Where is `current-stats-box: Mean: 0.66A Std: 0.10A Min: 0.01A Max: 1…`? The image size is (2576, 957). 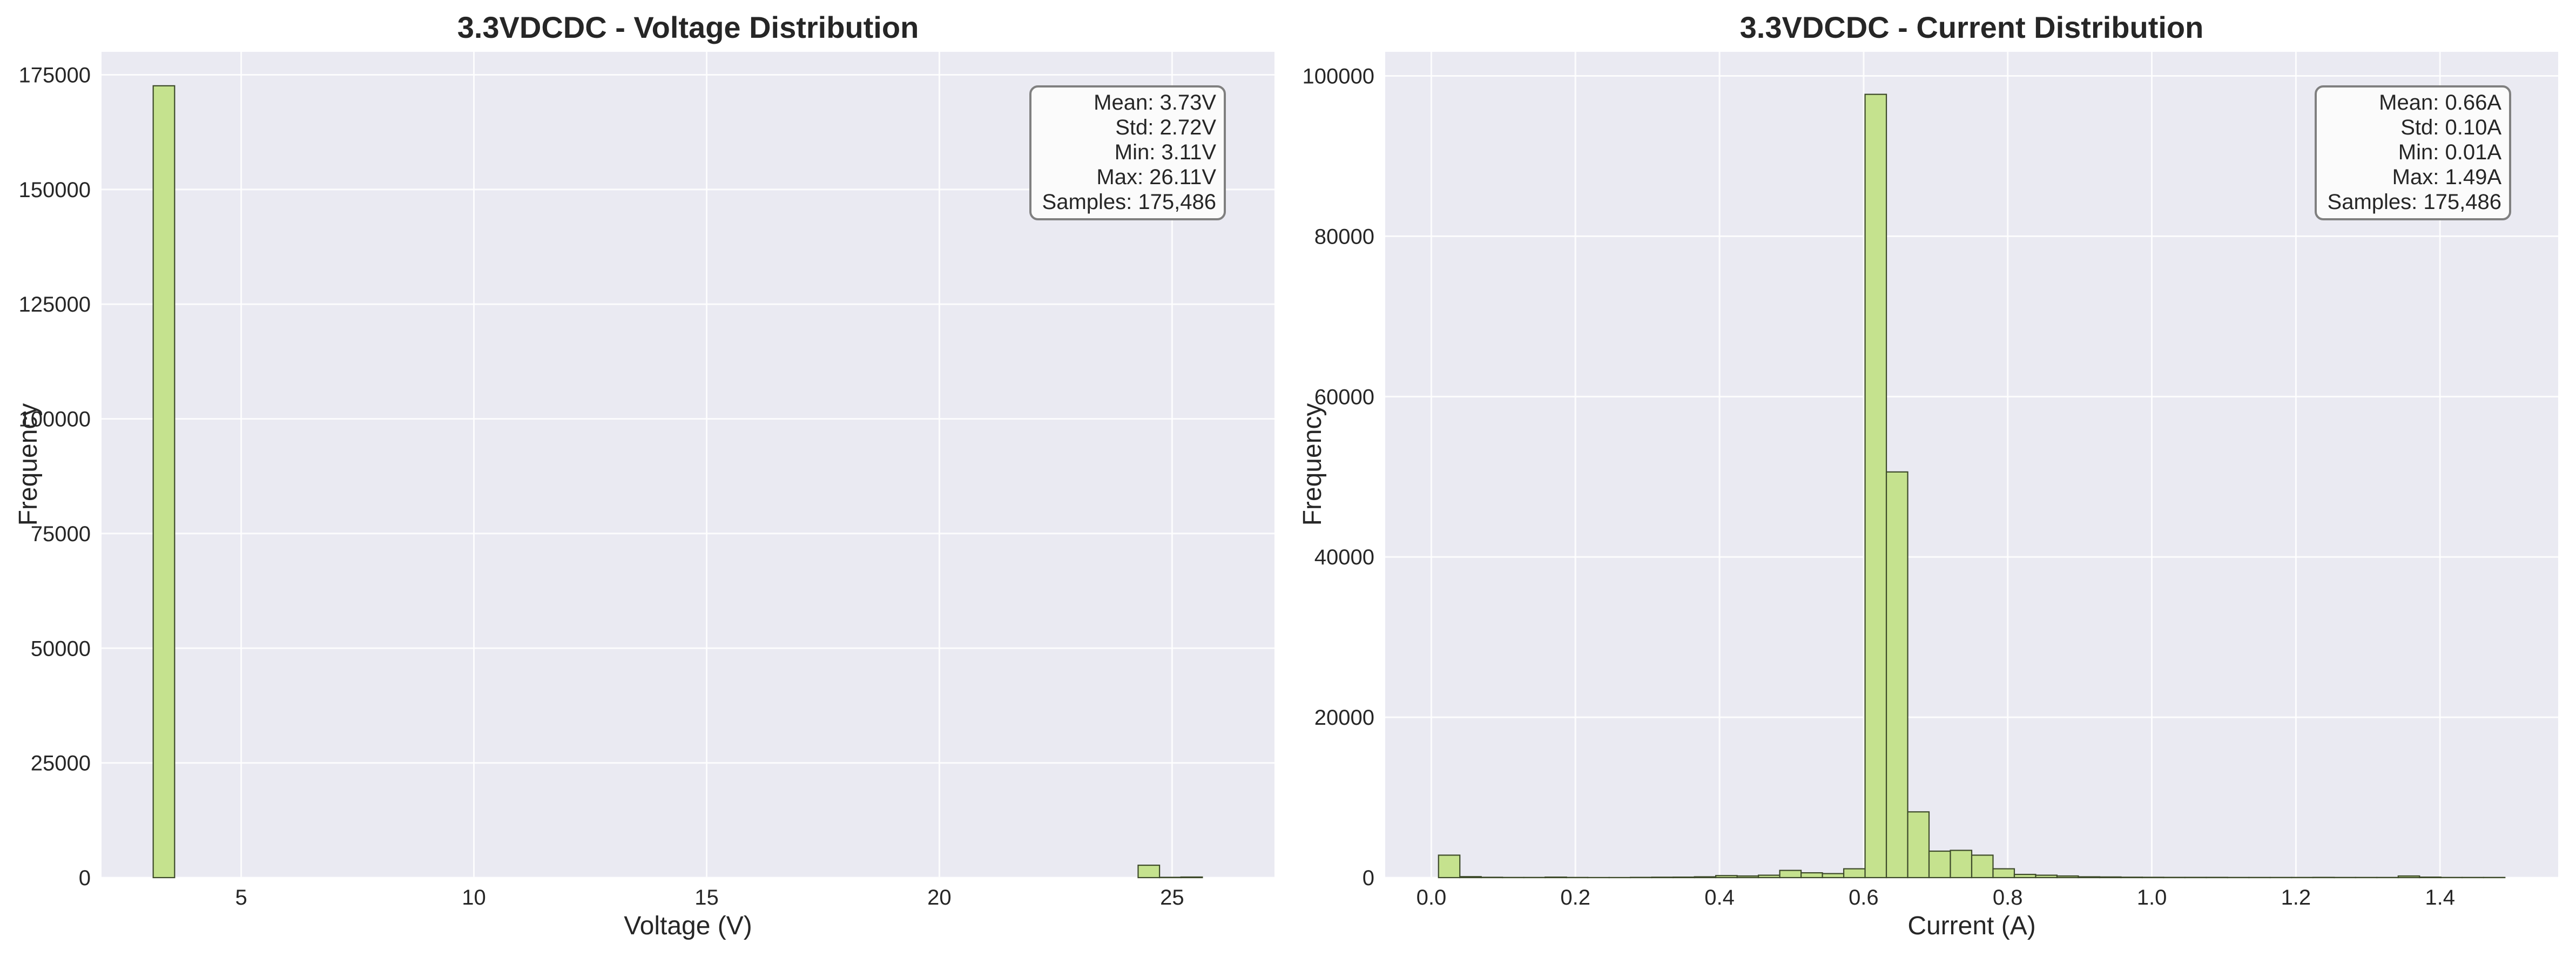 current-stats-box: Mean: 0.66A Std: 0.10A Min: 0.01A Max: 1… is located at coordinates (2413, 153).